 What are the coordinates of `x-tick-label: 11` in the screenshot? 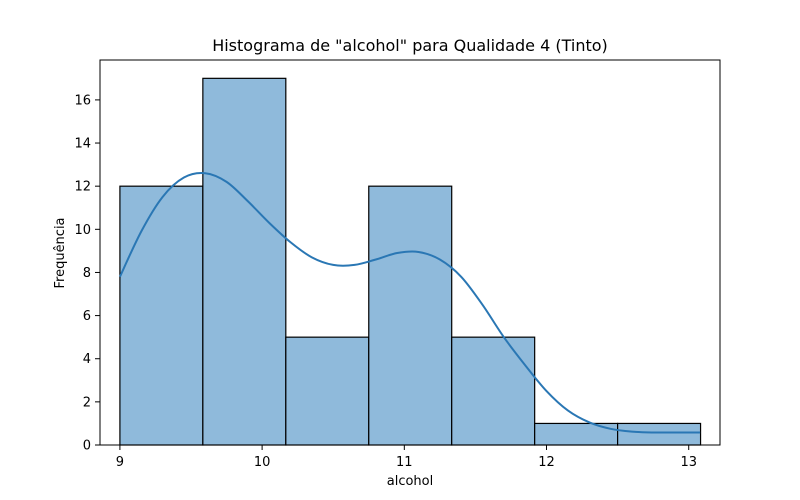 It's located at (404, 462).